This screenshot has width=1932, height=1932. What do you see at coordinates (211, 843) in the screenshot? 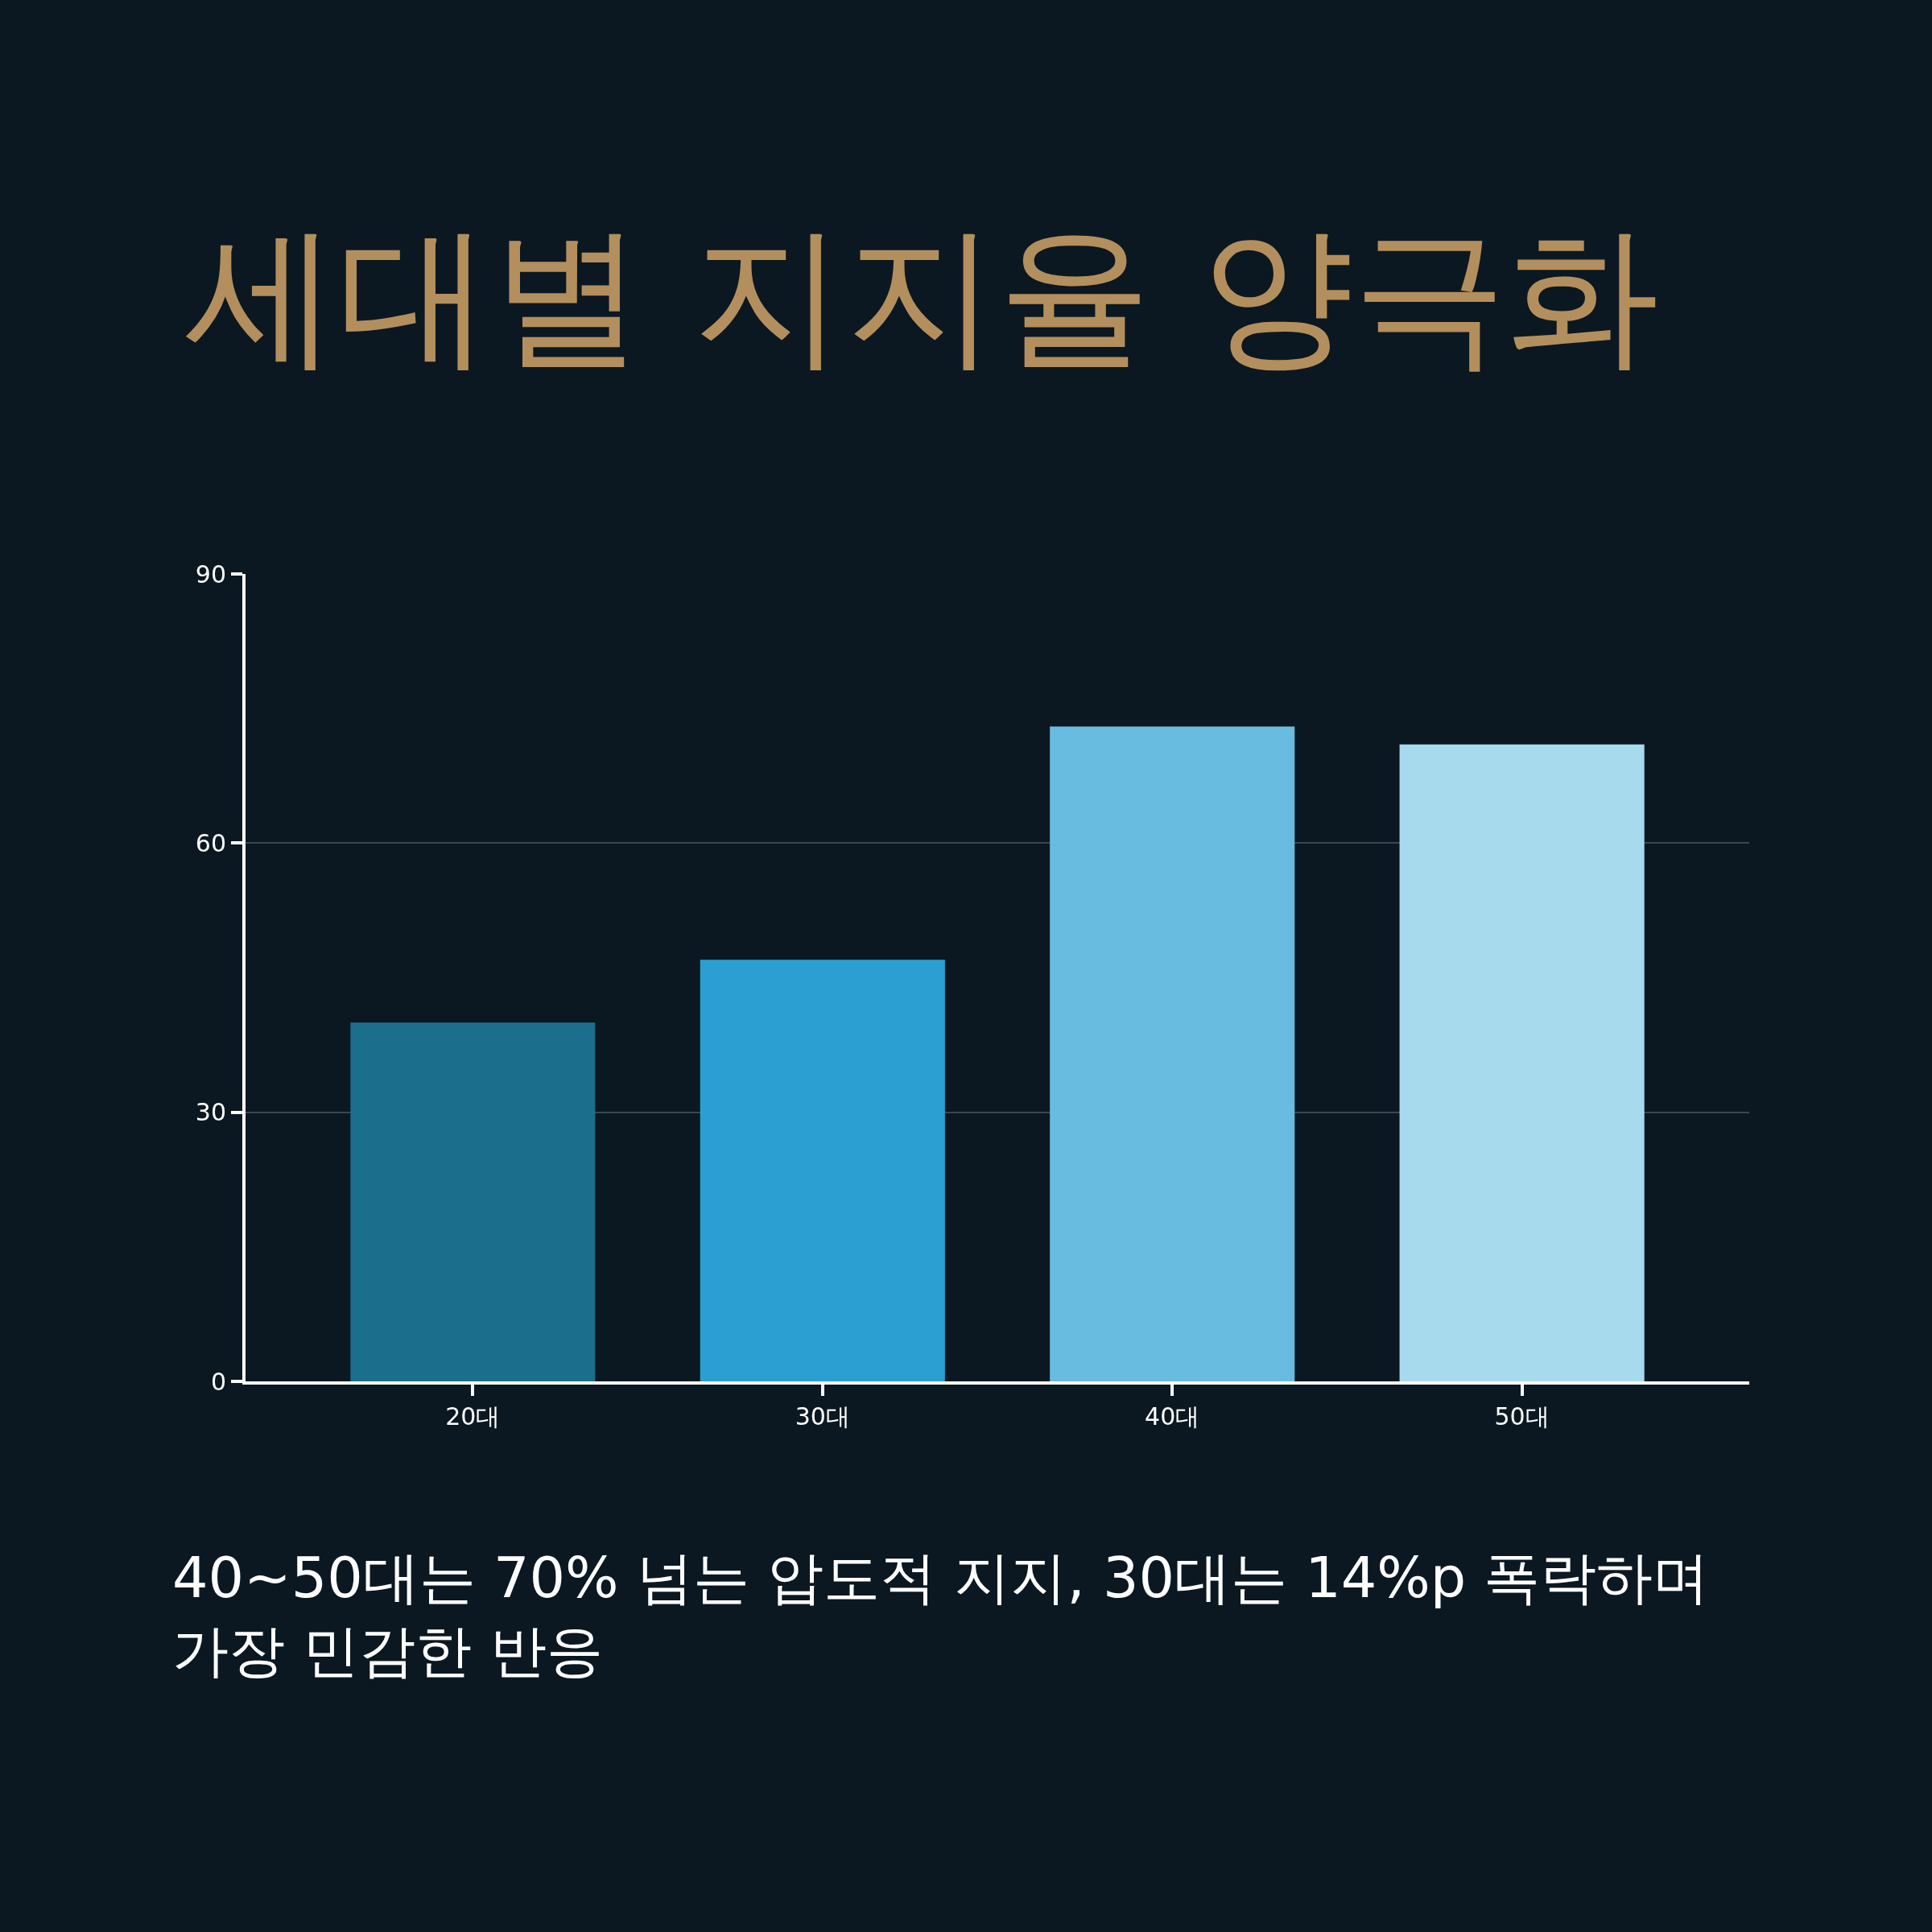
I see `y-tick-label: 60` at bounding box center [211, 843].